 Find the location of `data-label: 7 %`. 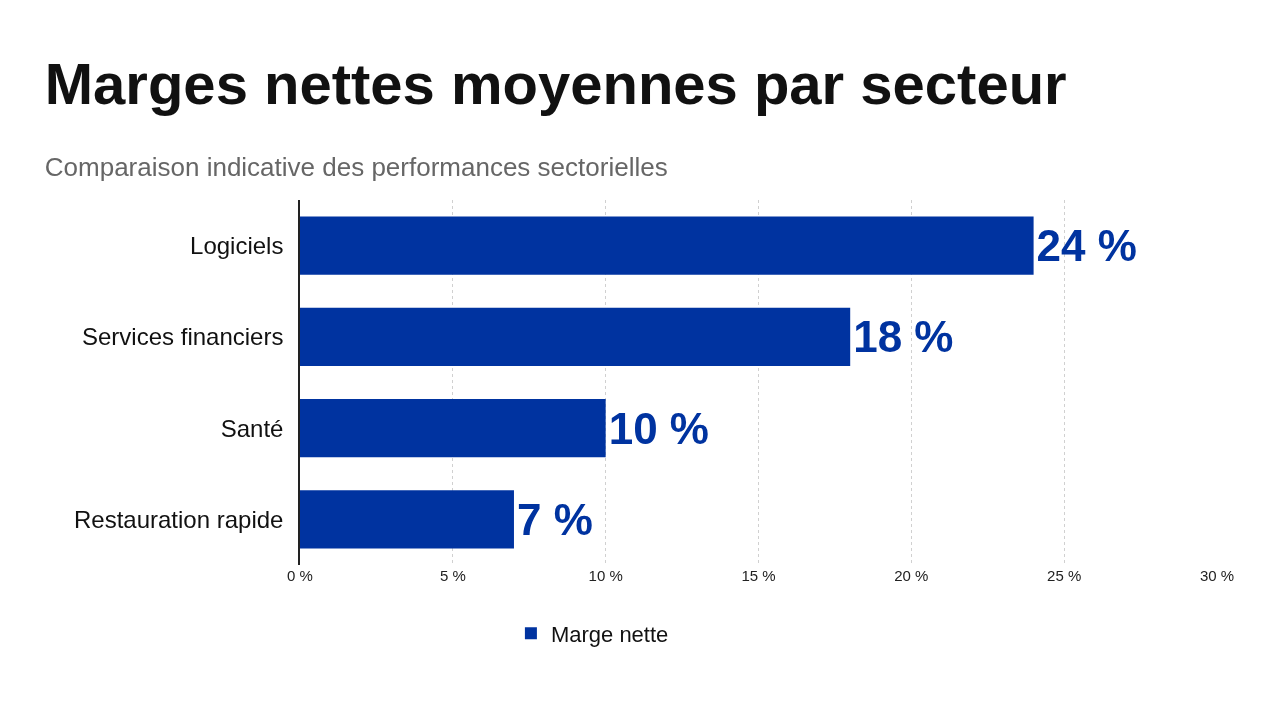

data-label: 7 % is located at coordinates (554, 519).